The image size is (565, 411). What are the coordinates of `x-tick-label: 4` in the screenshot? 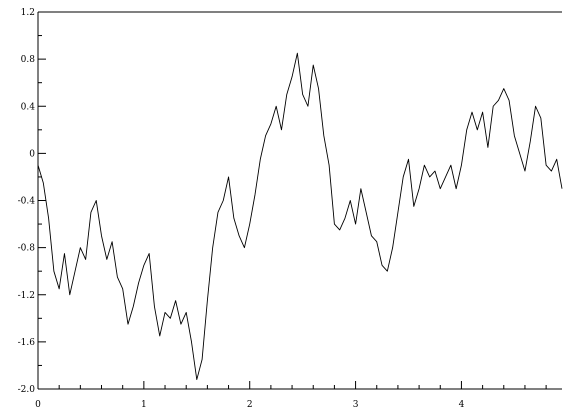 It's located at (462, 405).